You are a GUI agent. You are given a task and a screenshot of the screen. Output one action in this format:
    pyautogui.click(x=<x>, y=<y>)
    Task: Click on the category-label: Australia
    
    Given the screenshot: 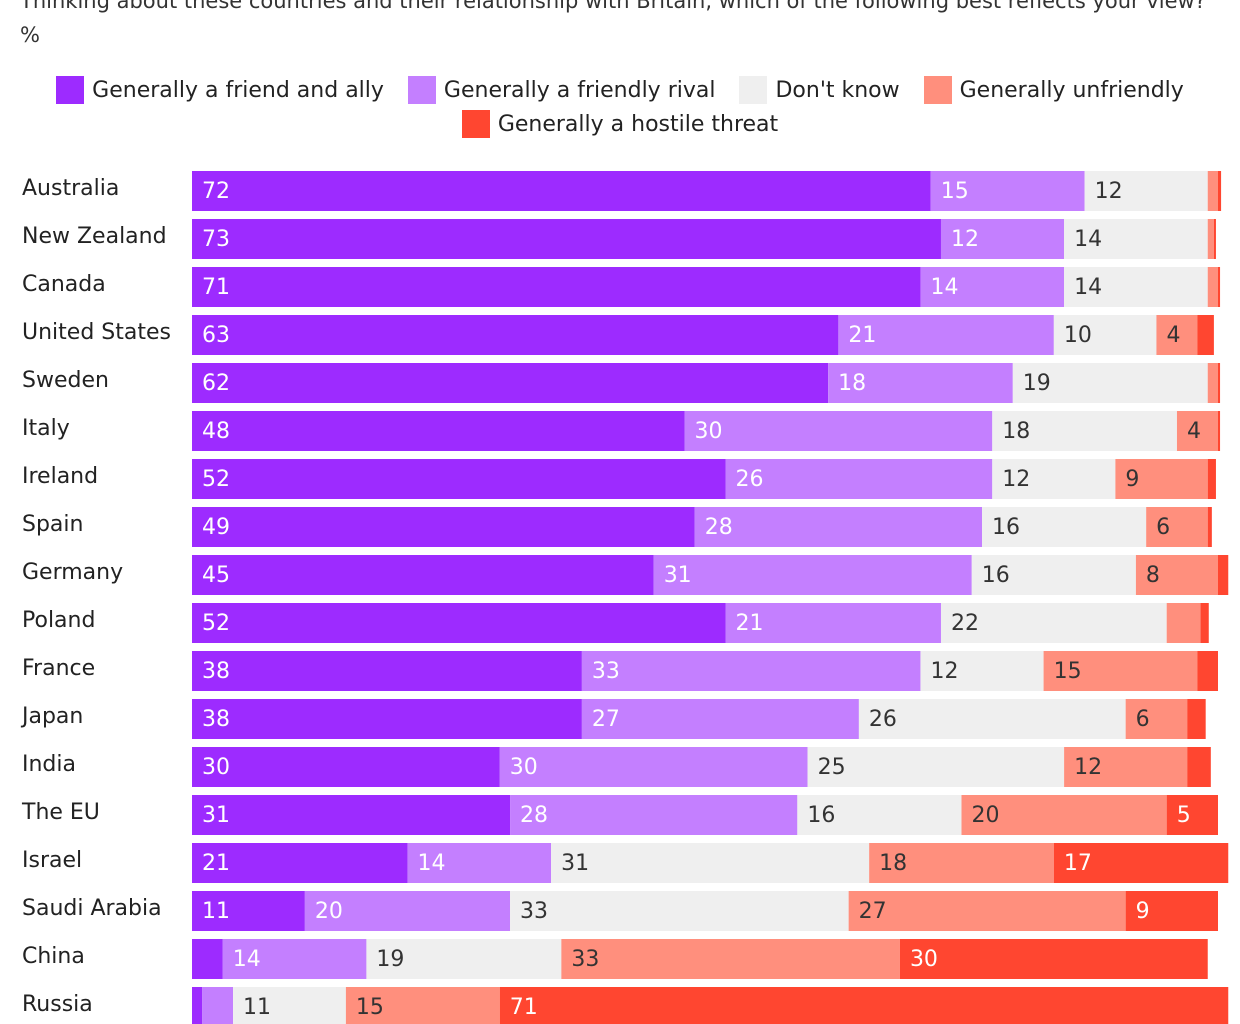 What is the action you would take?
    pyautogui.click(x=70, y=188)
    